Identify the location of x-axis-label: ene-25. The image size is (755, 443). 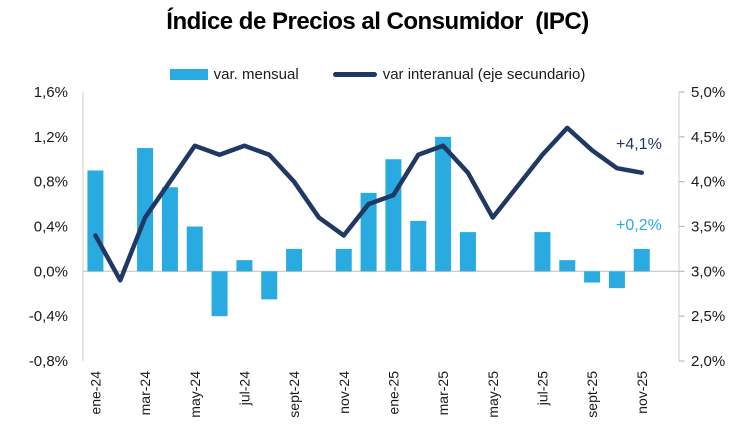
(393, 393).